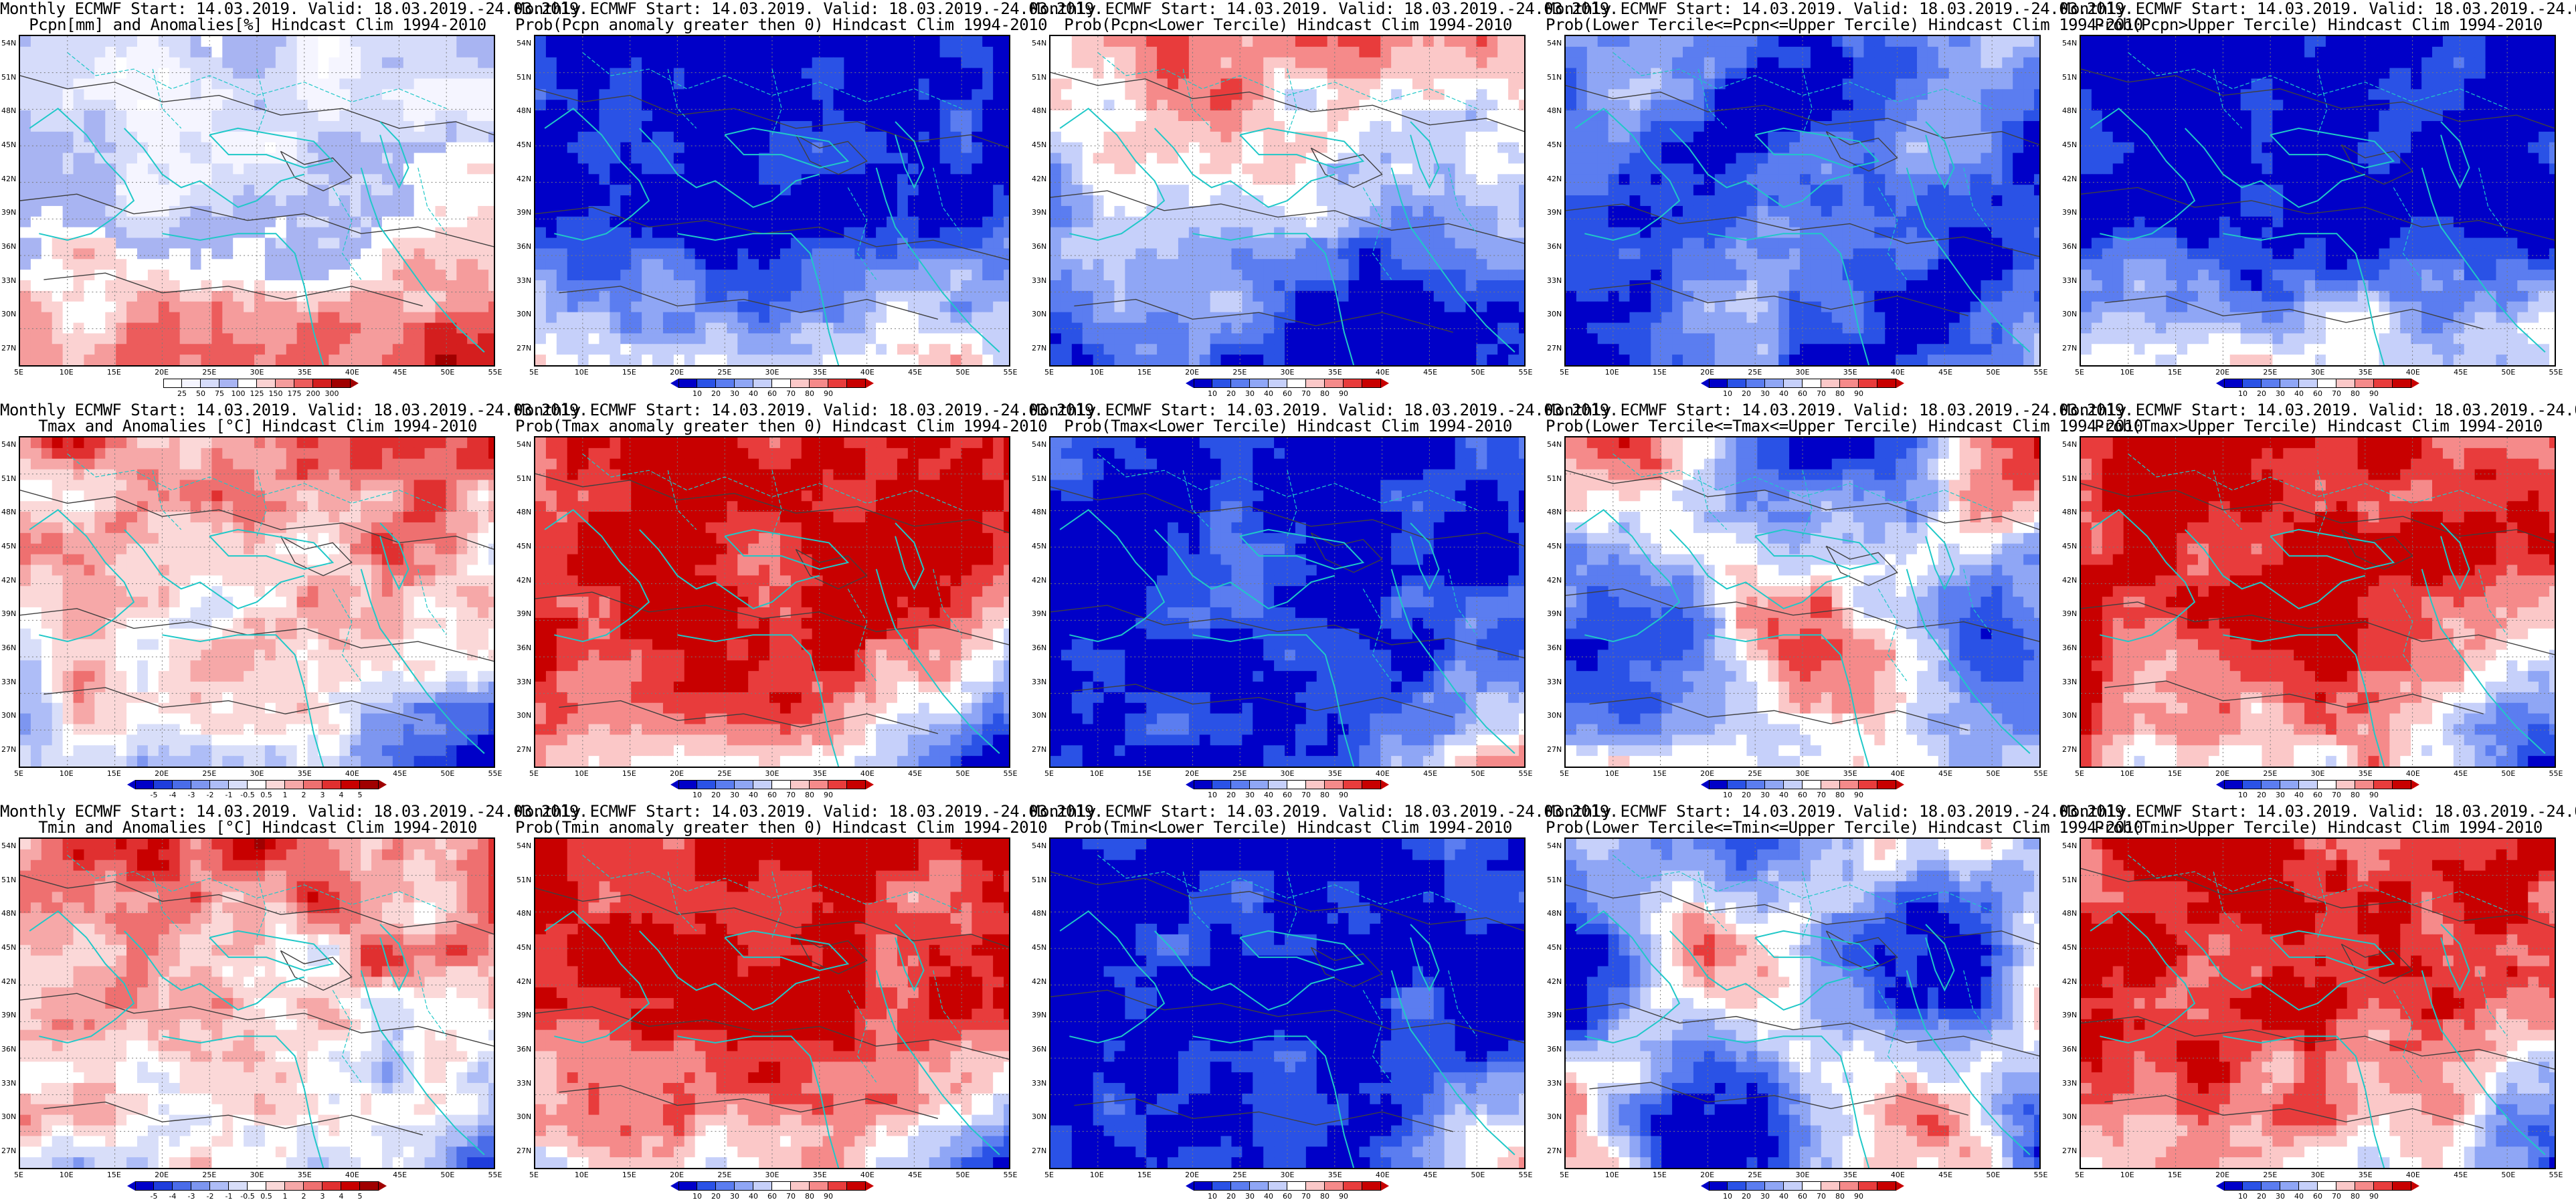 This screenshot has height=1204, width=2576. Describe the element at coordinates (257, 969) in the screenshot. I see `country-borders` at that location.